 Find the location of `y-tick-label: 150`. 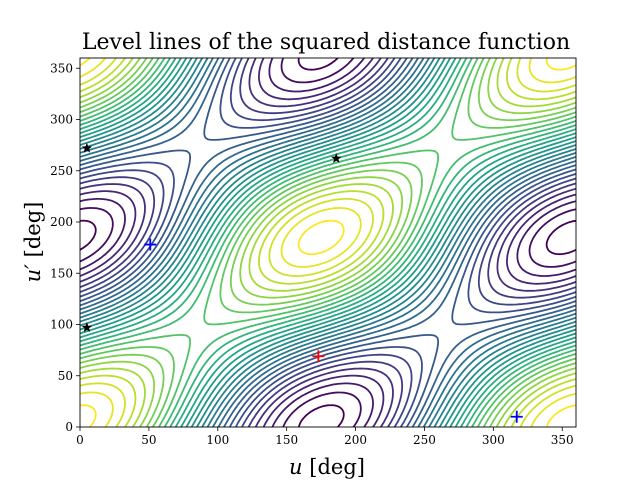

y-tick-label: 150 is located at coordinates (61, 273).